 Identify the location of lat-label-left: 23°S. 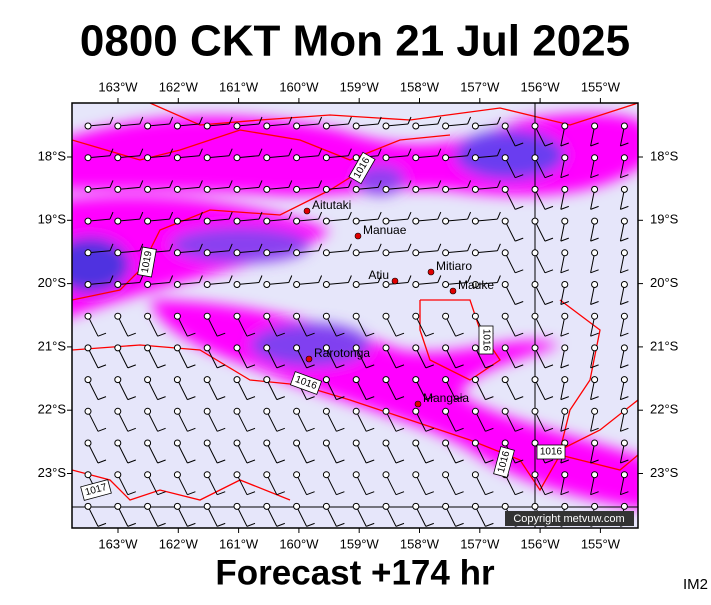
(52, 472).